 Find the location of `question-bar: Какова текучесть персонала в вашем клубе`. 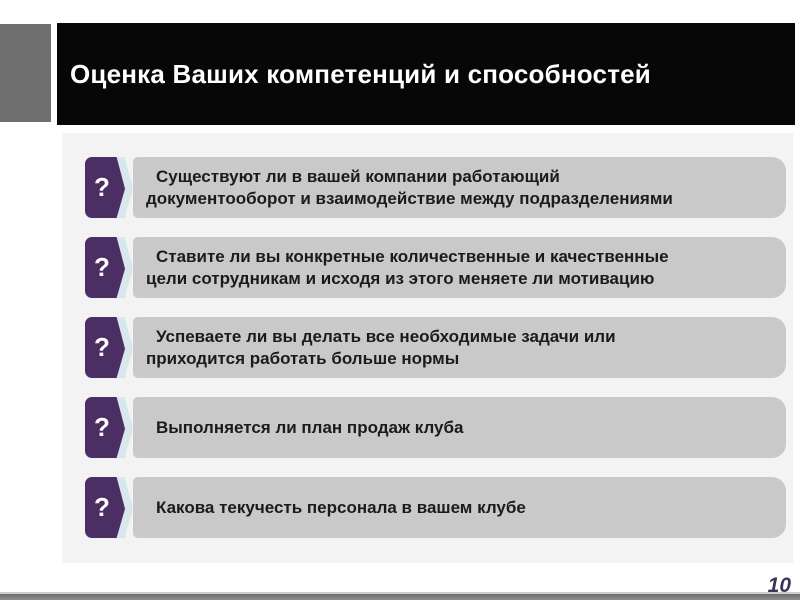

question-bar: Какова текучесть персонала в вашем клубе is located at coordinates (459, 507).